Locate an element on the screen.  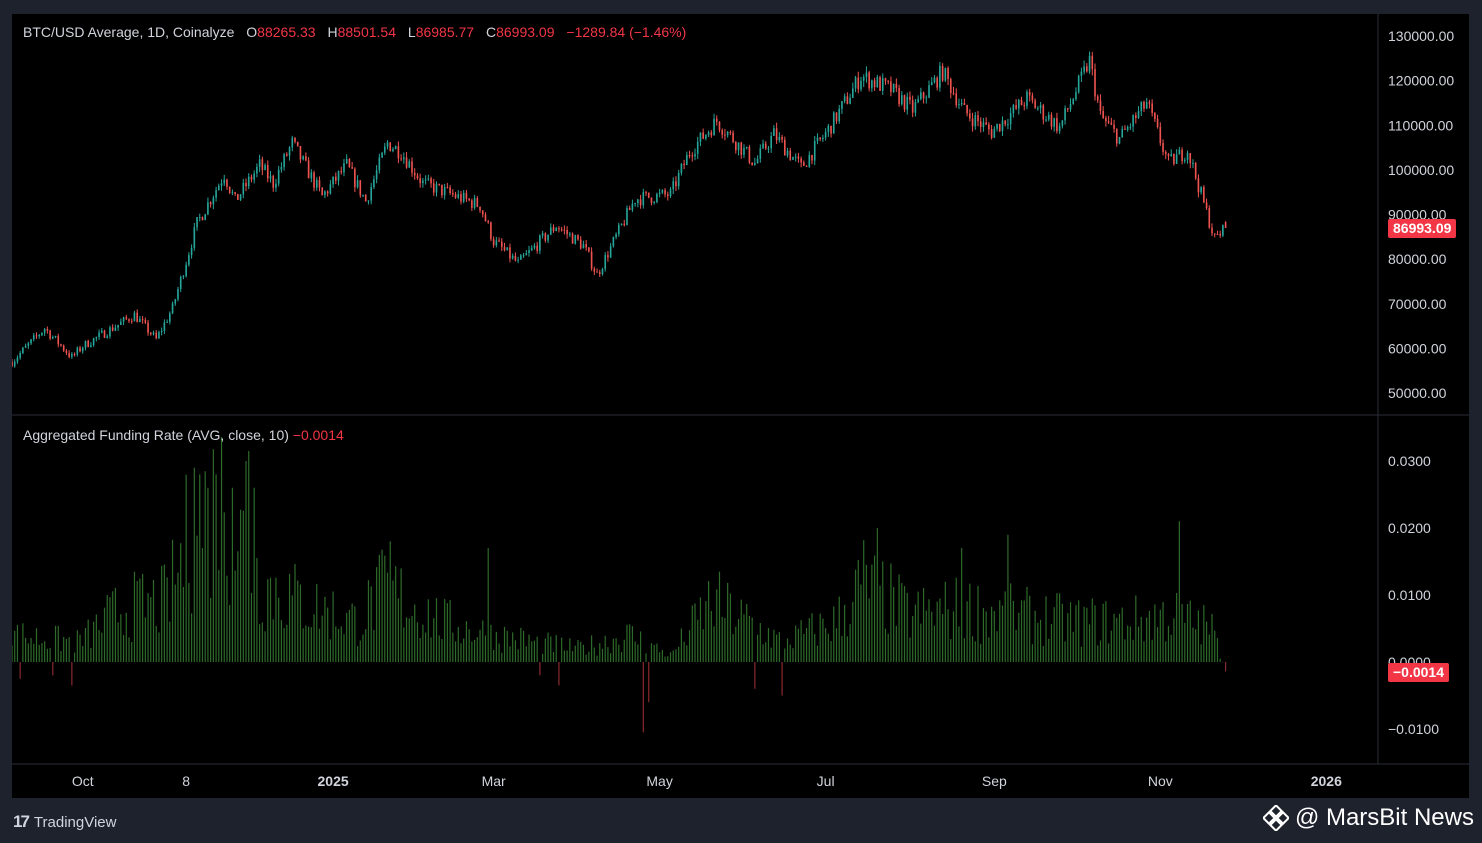
close-label: C is located at coordinates (491, 32).